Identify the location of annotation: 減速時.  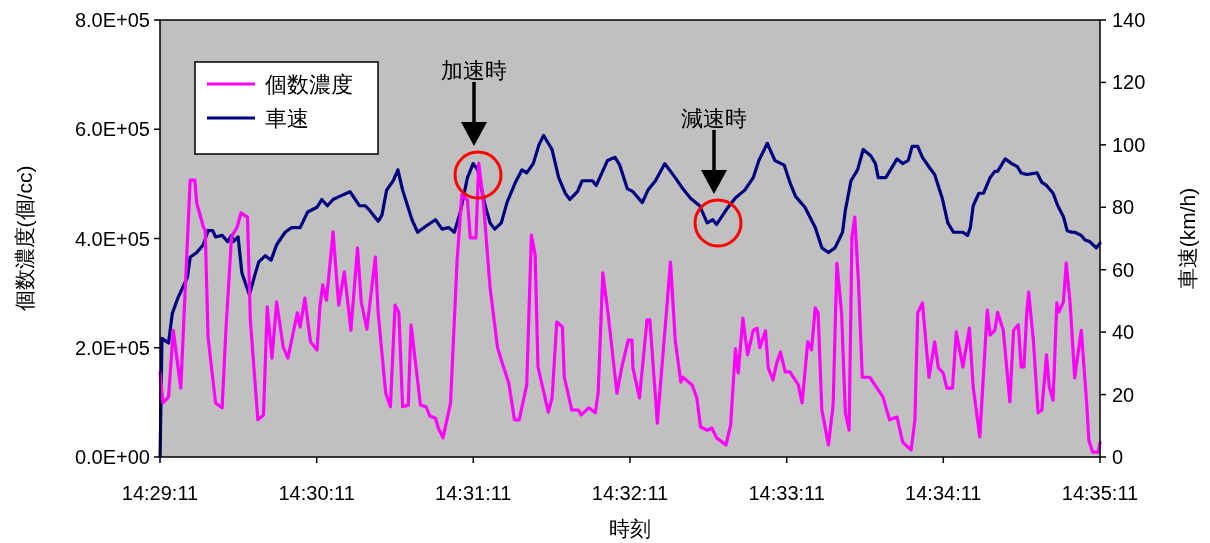
(714, 118).